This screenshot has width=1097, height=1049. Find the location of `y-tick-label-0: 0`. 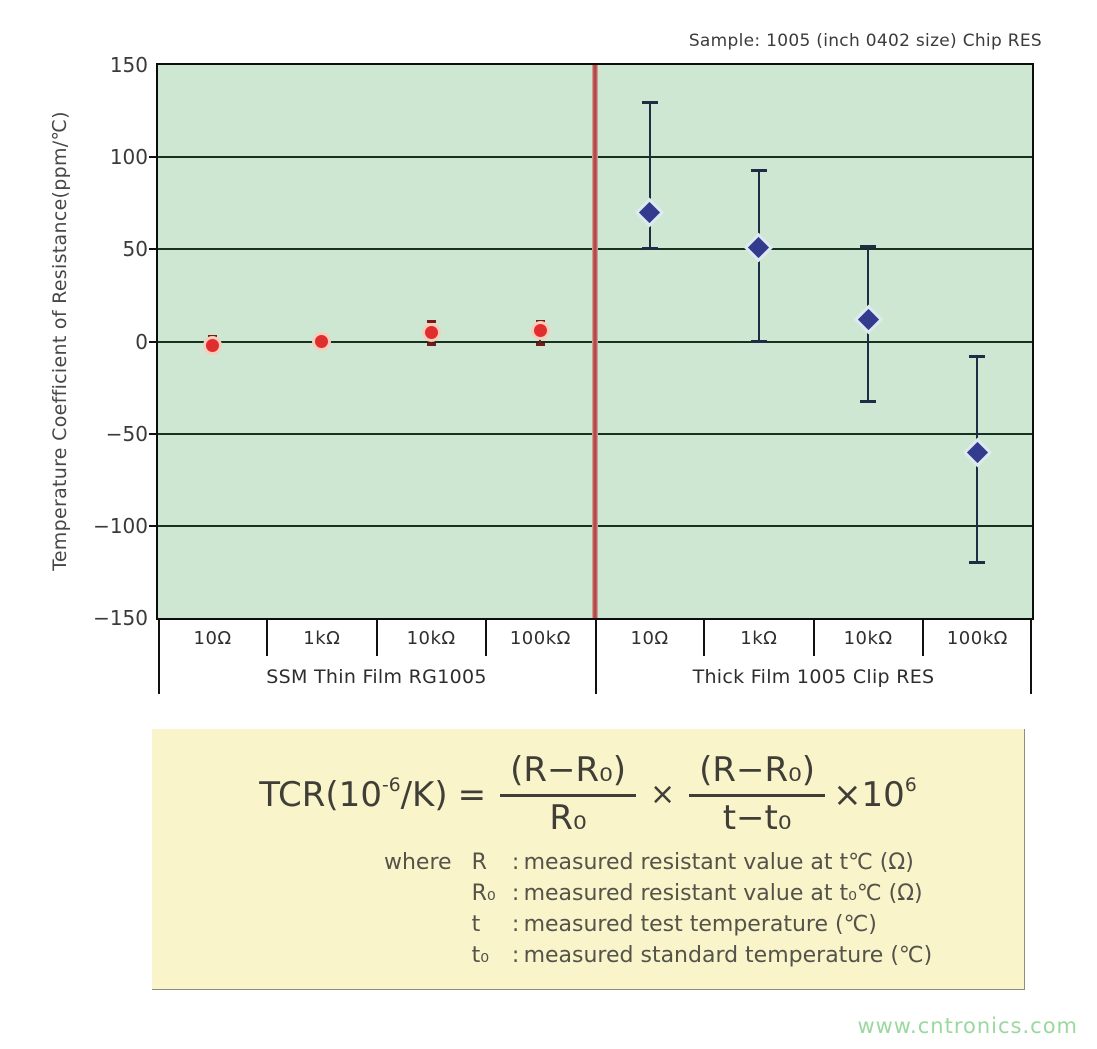

y-tick-label-0: 0 is located at coordinates (141, 341).